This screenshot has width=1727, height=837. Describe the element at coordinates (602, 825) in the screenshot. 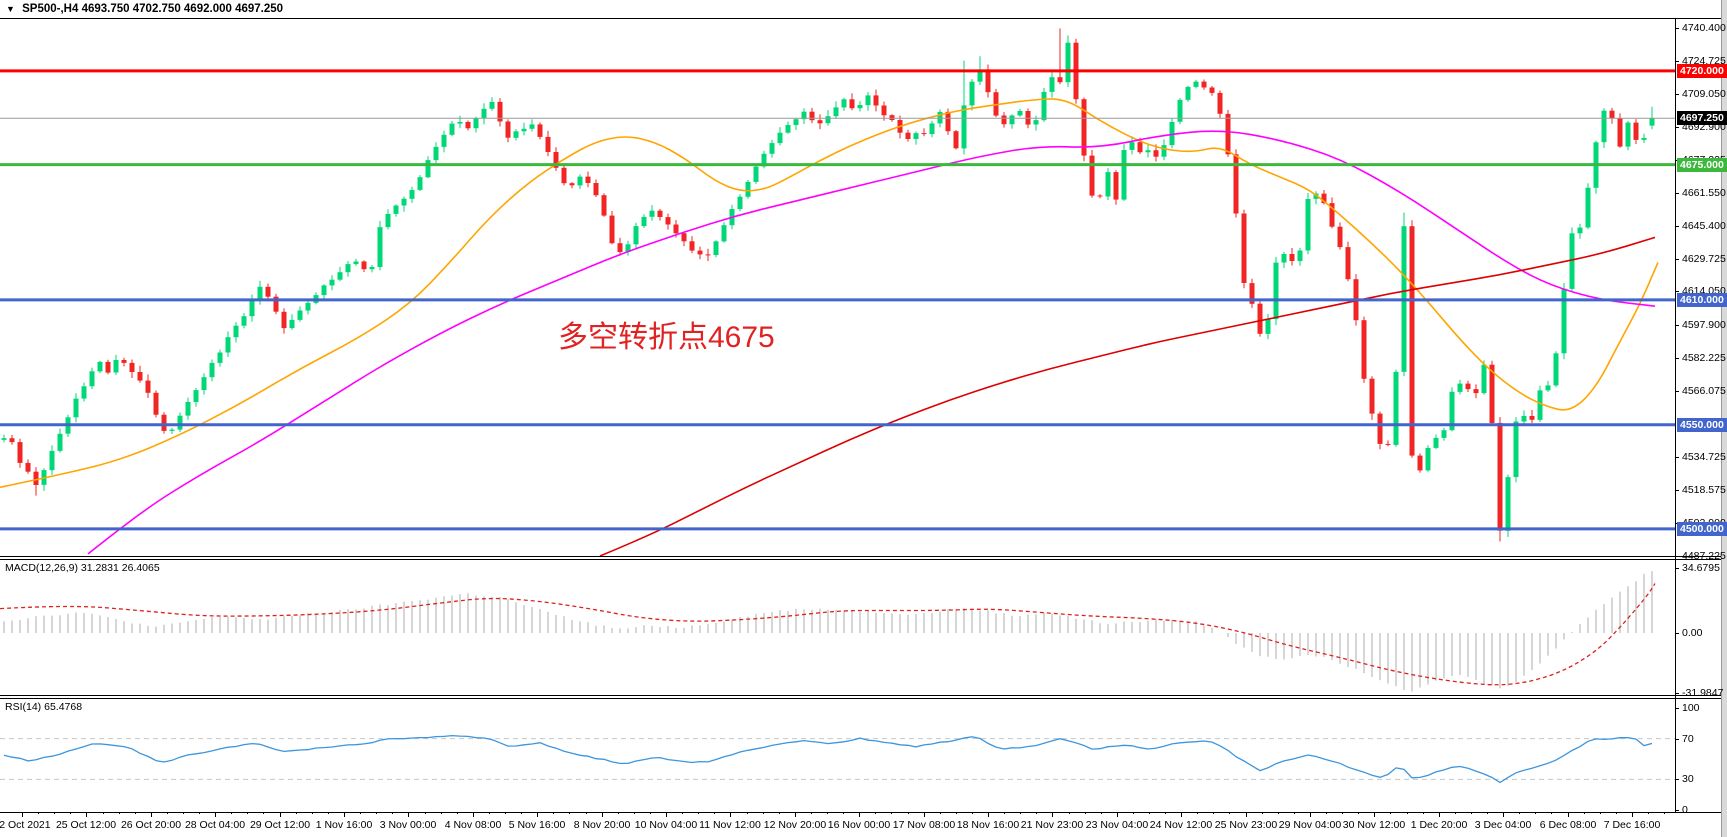

I see `time-axis-label: 8 Nov 20:00` at that location.